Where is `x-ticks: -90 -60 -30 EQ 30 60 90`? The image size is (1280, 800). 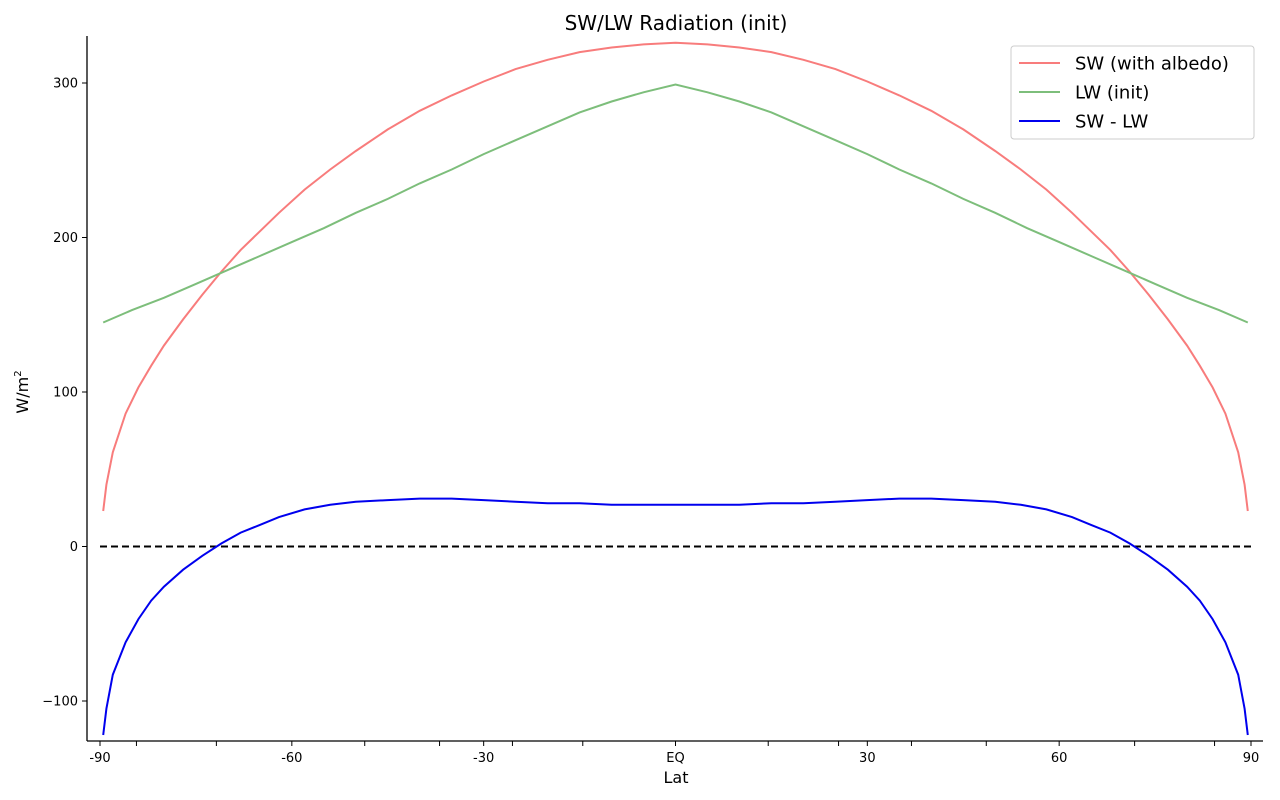 x-ticks: -90 -60 -30 EQ 30 60 90 is located at coordinates (674, 753).